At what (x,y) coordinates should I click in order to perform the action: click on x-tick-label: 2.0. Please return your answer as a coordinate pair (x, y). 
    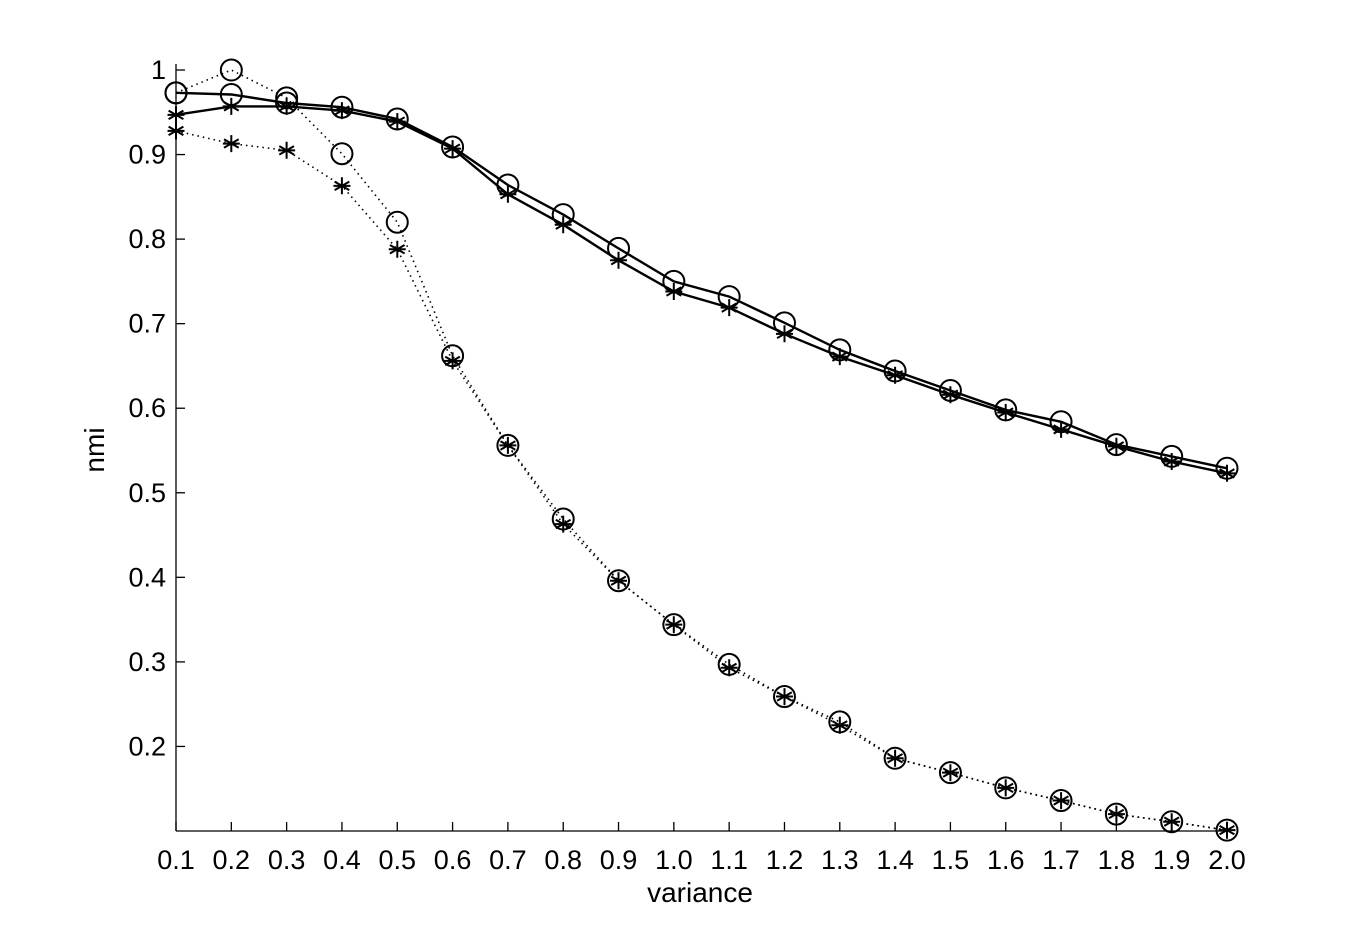
    Looking at the image, I should click on (1227, 860).